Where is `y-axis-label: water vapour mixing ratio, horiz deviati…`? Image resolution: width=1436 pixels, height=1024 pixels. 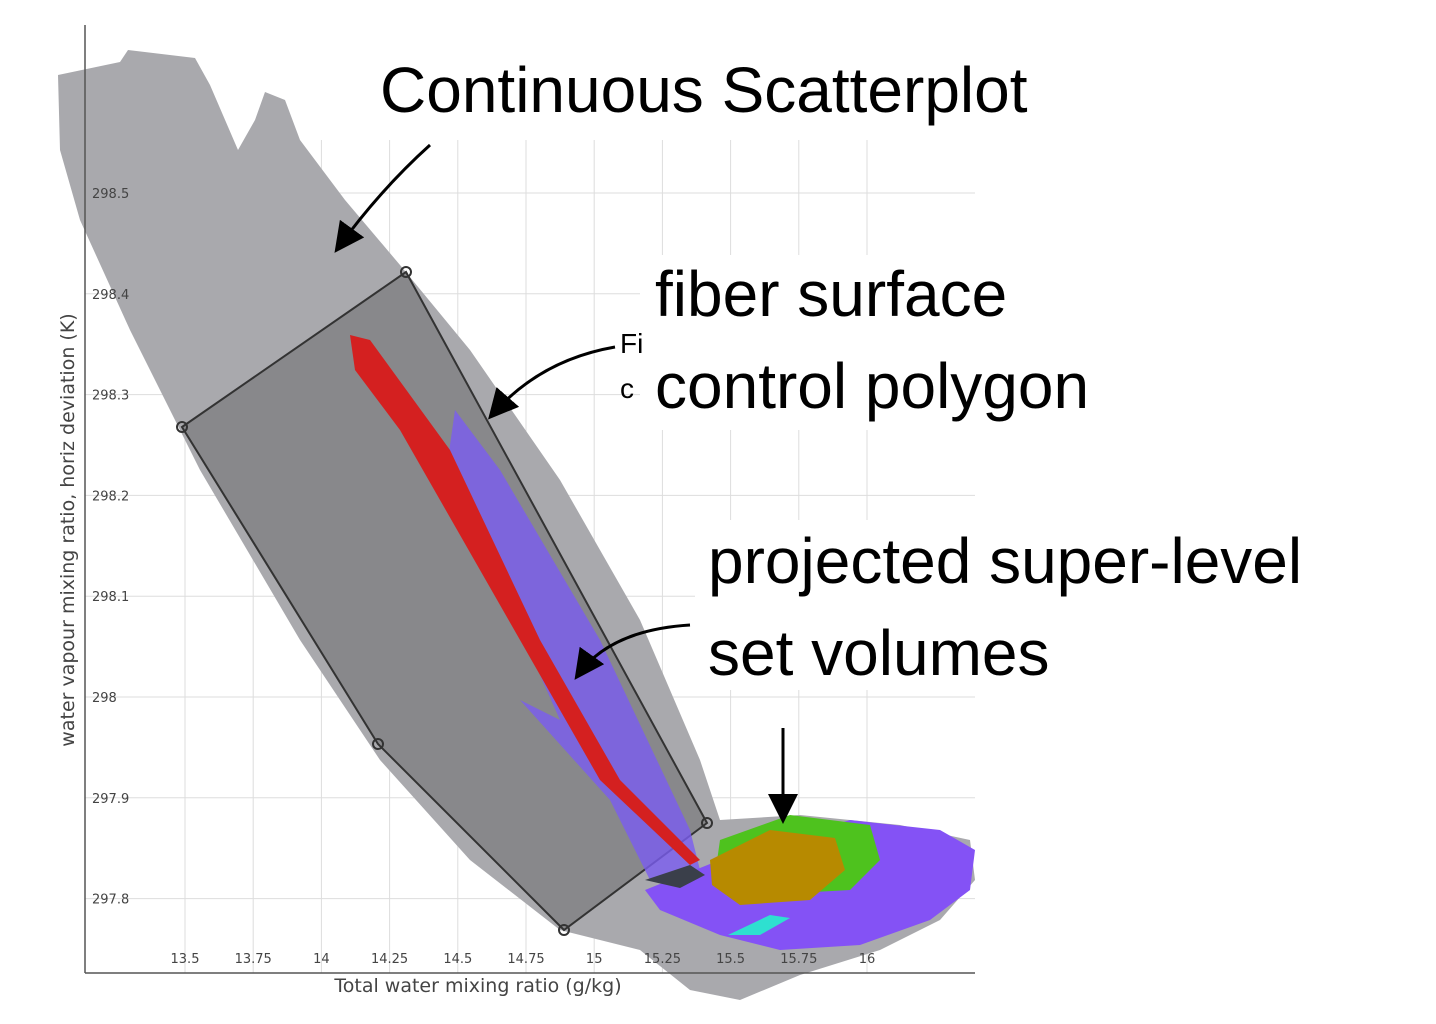 y-axis-label: water vapour mixing ratio, horiz deviati… is located at coordinates (68, 529).